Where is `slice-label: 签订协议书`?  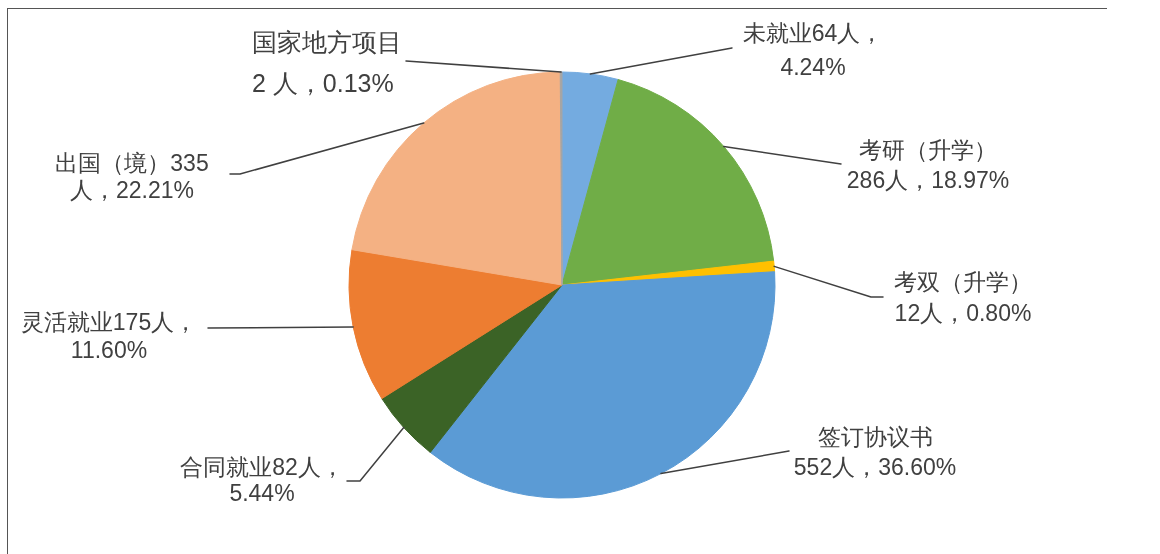 slice-label: 签订协议书 is located at coordinates (875, 437).